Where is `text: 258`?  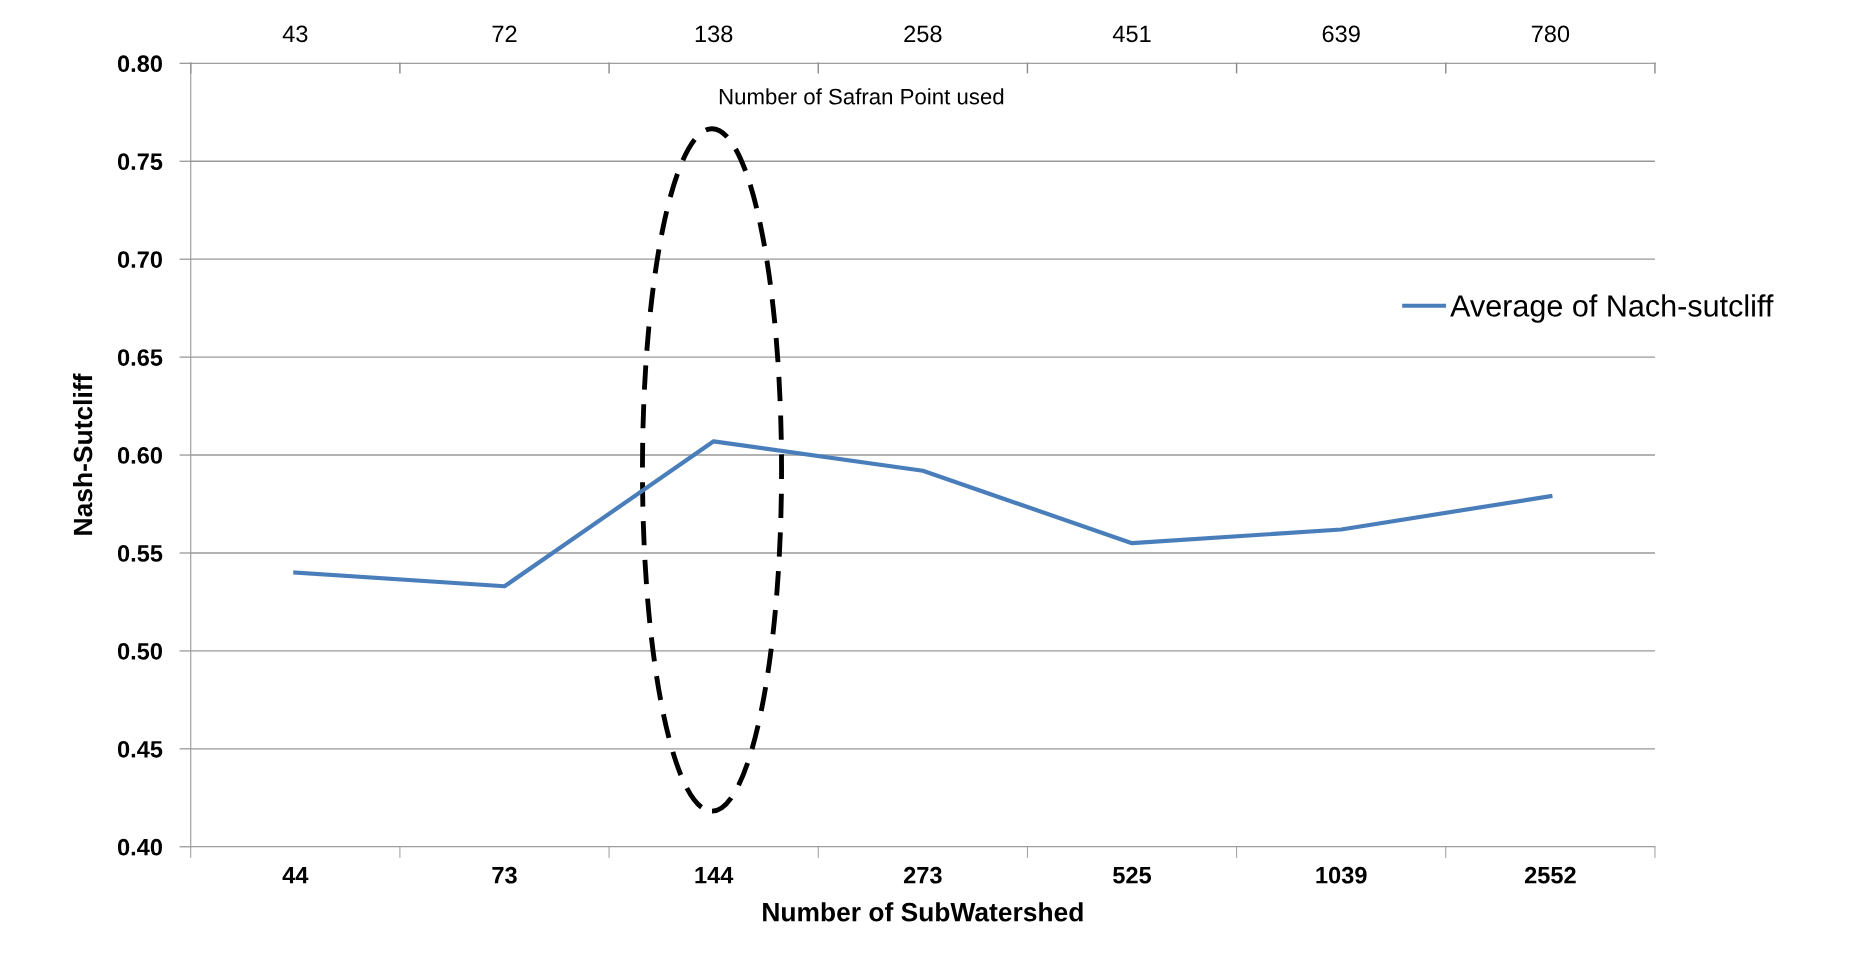 text: 258 is located at coordinates (923, 34).